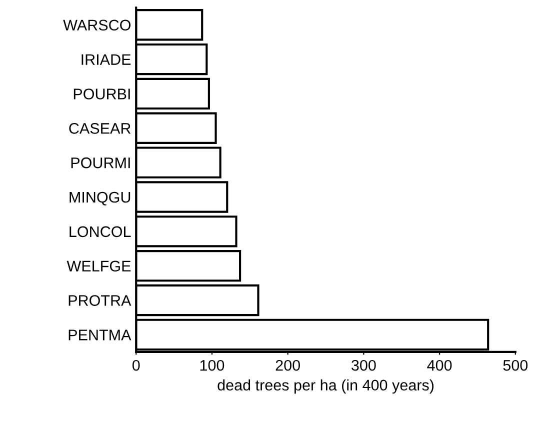 The height and width of the screenshot is (425, 538). I want to click on y-tick-label: PROTRA, so click(100, 300).